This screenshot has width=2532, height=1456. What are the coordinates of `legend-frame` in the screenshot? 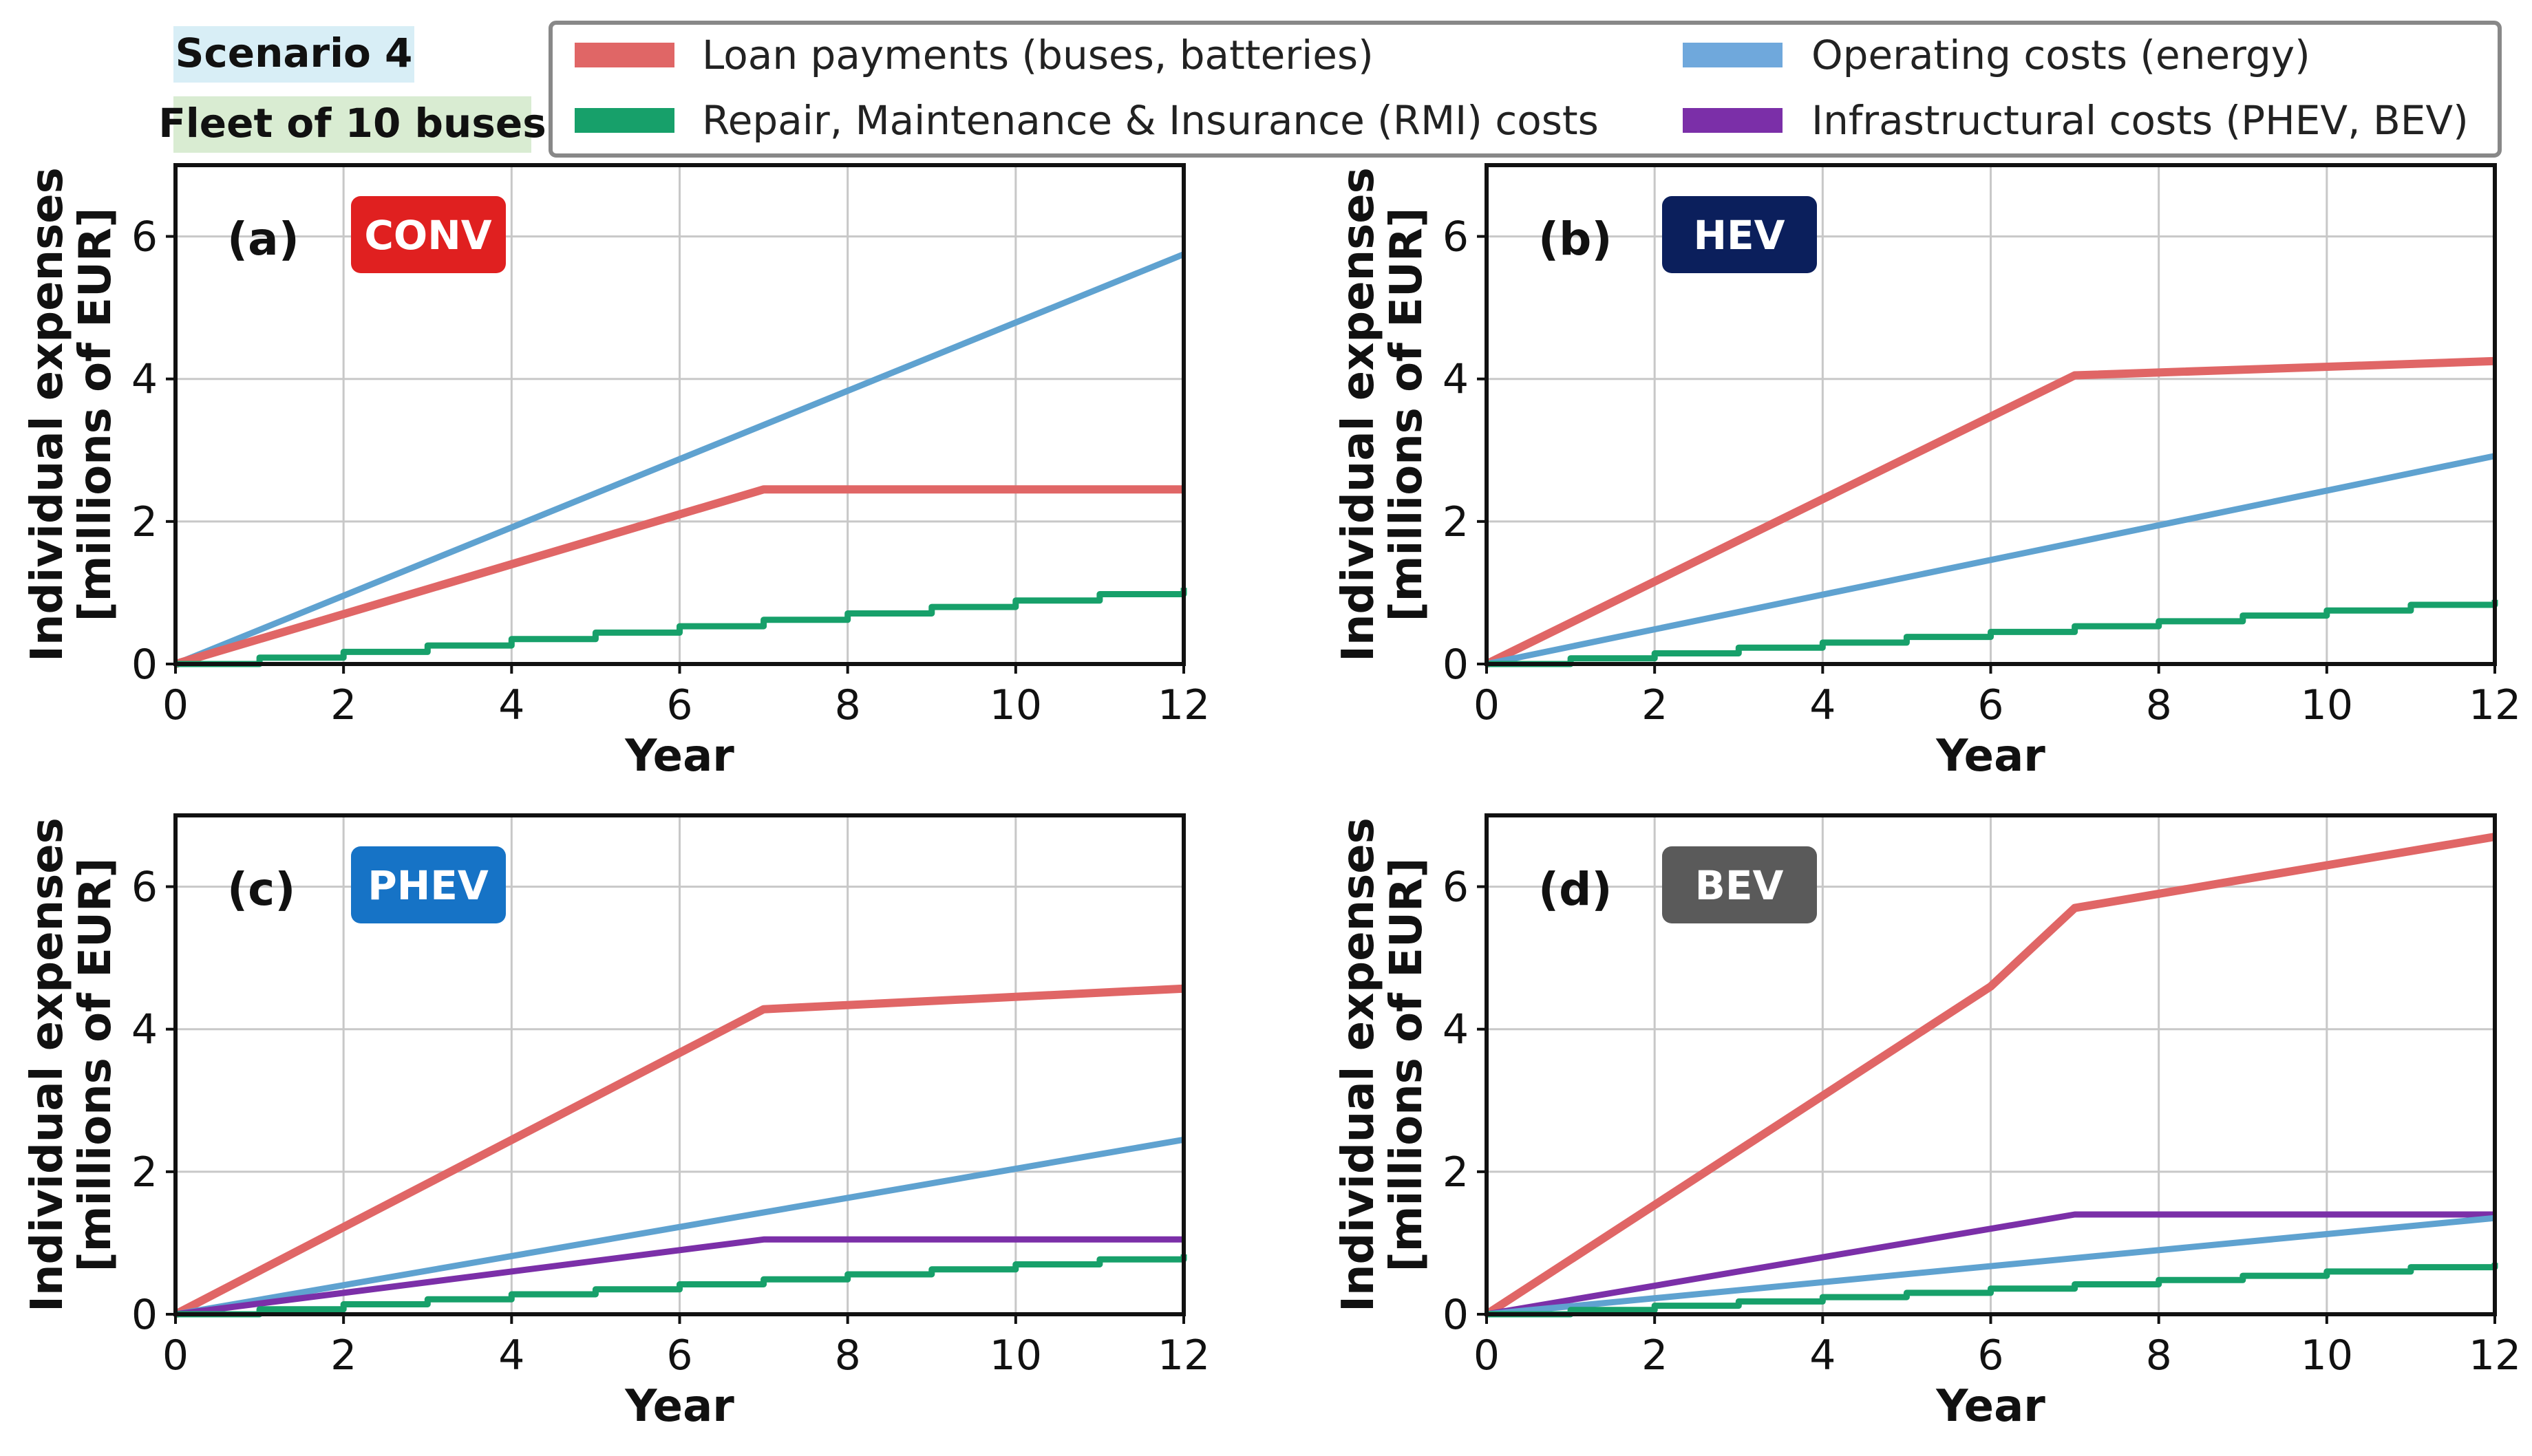 It's located at (1525, 89).